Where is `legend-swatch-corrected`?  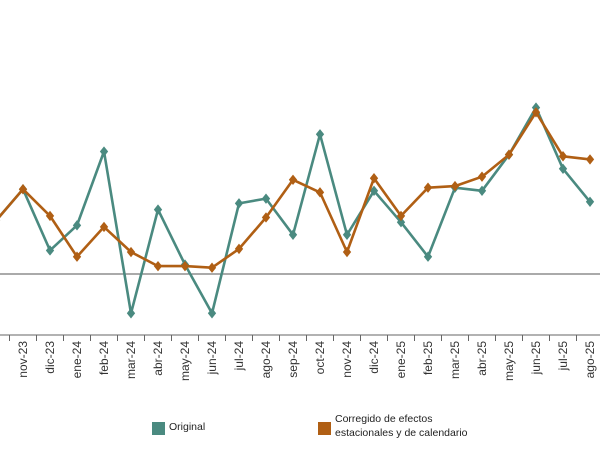 legend-swatch-corrected is located at coordinates (324, 428).